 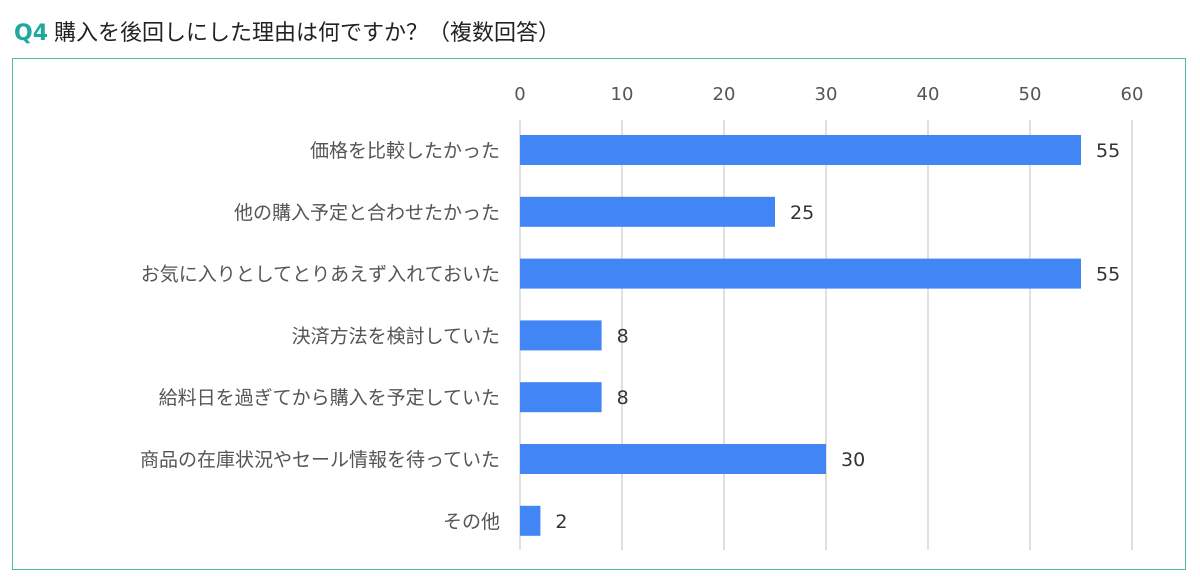 I want to click on x-tick-label: 60, so click(x=1132, y=94).